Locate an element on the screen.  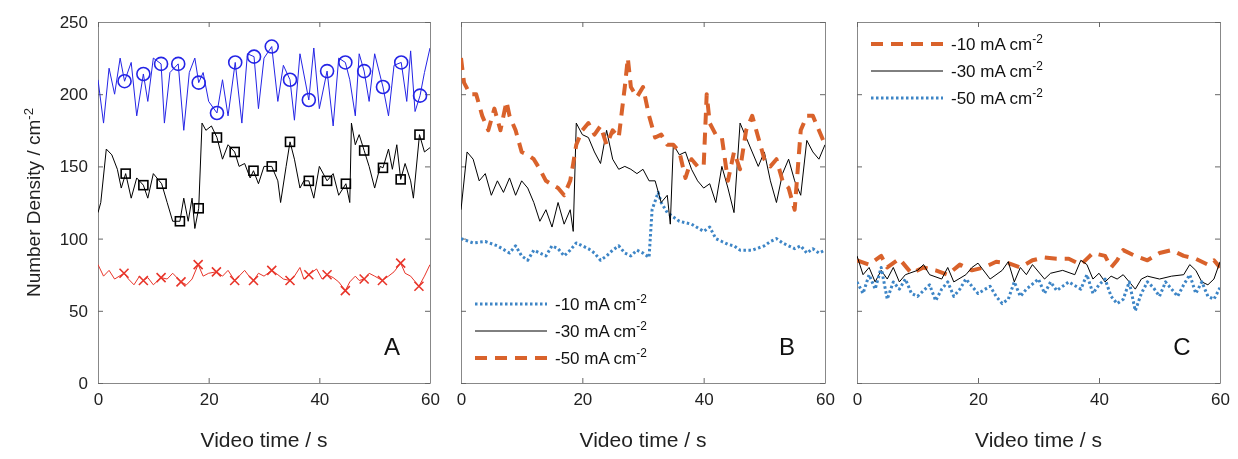
annotation: A is located at coordinates (392, 346).